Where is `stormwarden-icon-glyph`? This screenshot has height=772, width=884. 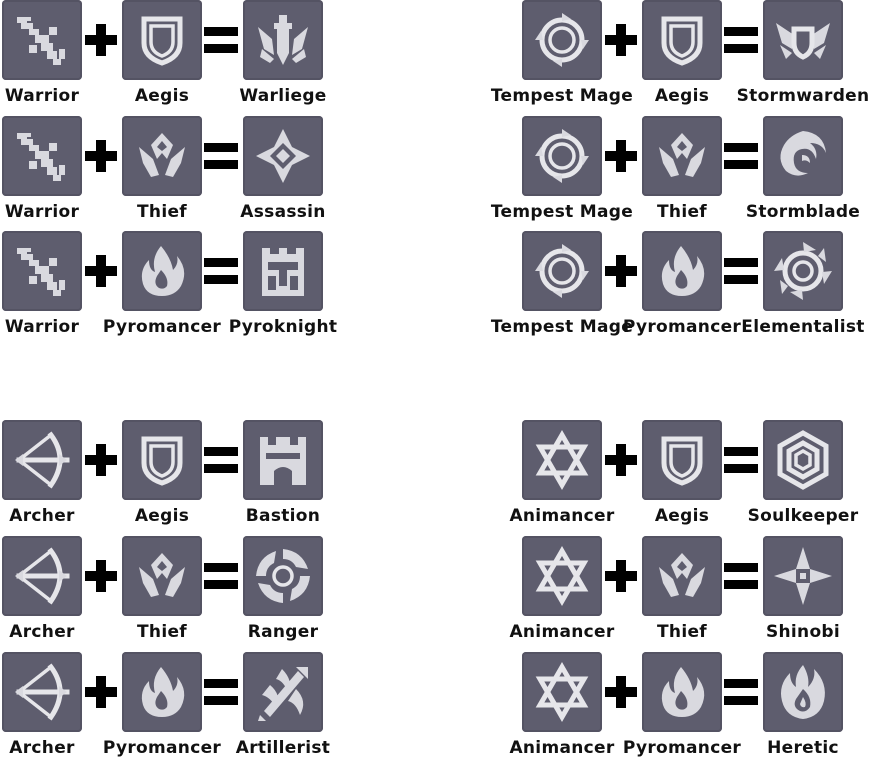
stormwarden-icon-glyph is located at coordinates (803, 41).